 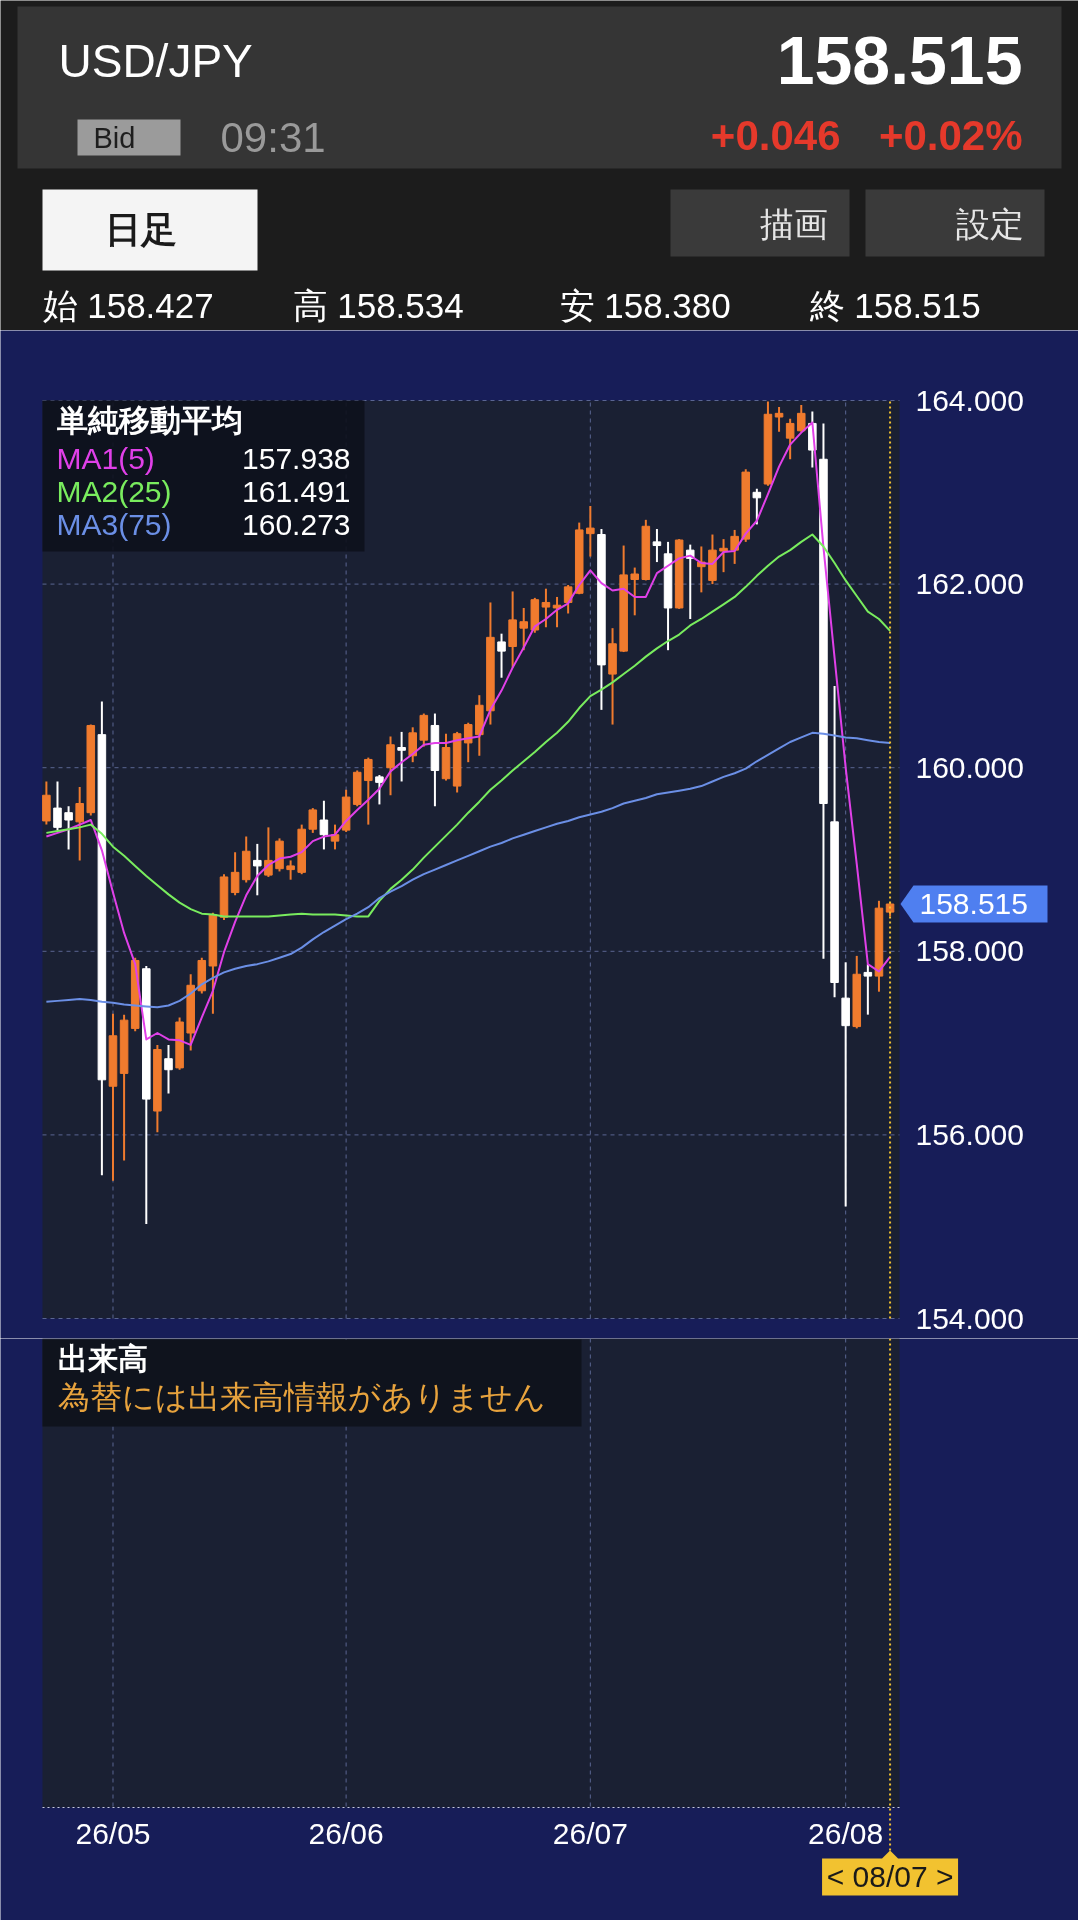 What do you see at coordinates (114, 491) in the screenshot?
I see `text: MA2(25)` at bounding box center [114, 491].